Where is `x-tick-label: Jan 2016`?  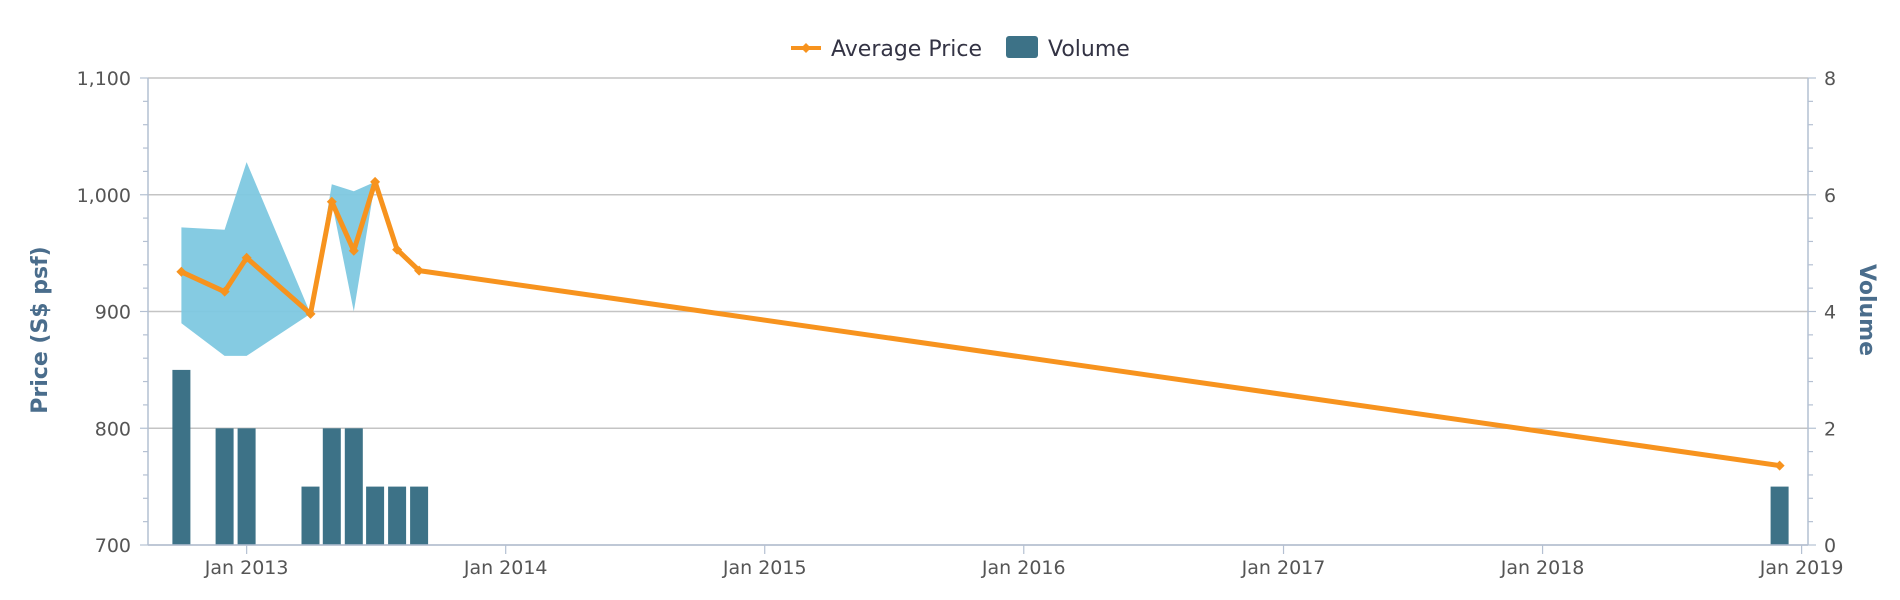 x-tick-label: Jan 2016 is located at coordinates (1023, 568).